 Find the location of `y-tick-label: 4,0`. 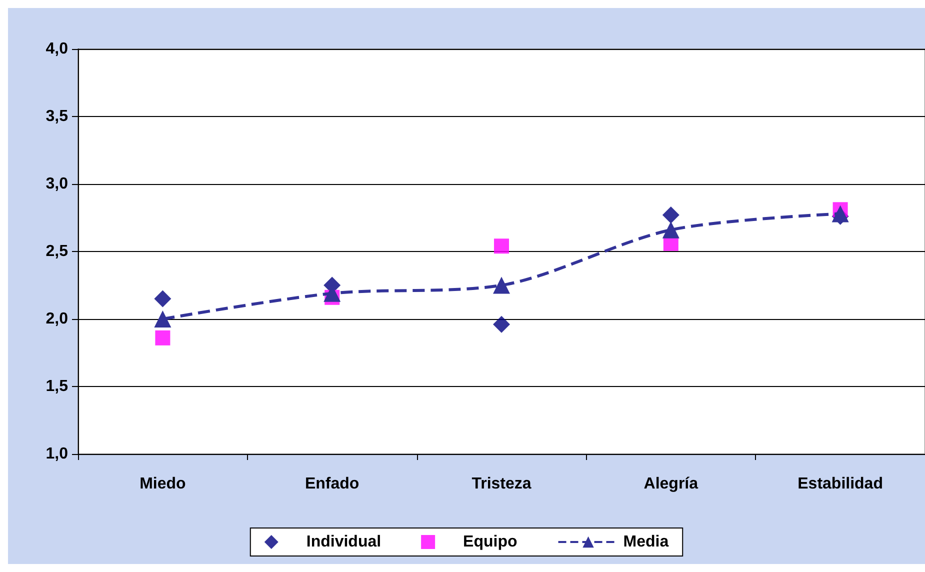

y-tick-label: 4,0 is located at coordinates (57, 49).